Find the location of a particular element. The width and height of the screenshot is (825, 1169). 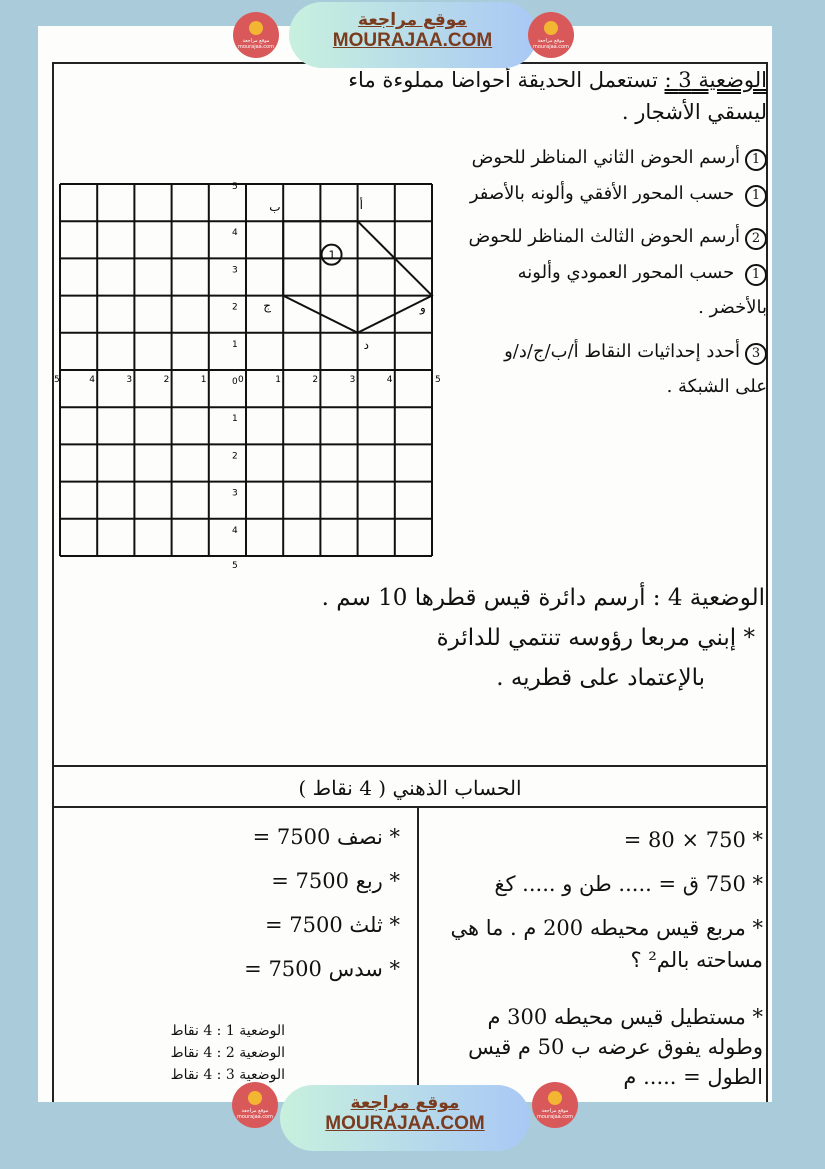

point-label: أ is located at coordinates (361, 204).